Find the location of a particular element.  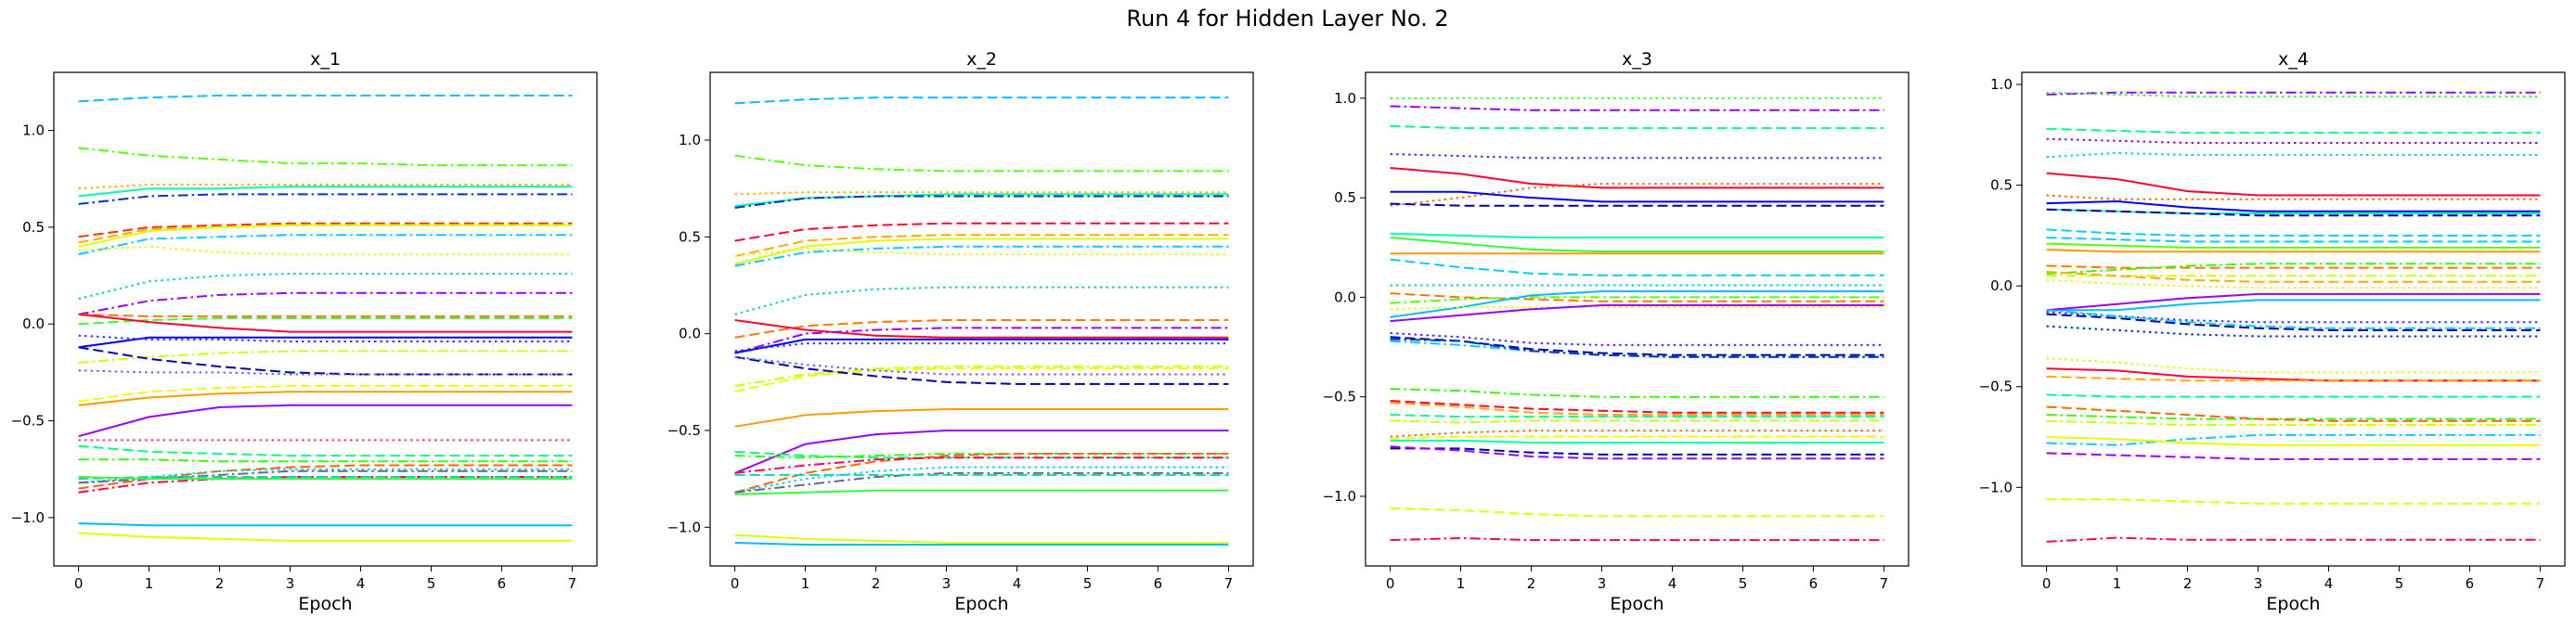

y-tick-label: 0.0 is located at coordinates (690, 334).